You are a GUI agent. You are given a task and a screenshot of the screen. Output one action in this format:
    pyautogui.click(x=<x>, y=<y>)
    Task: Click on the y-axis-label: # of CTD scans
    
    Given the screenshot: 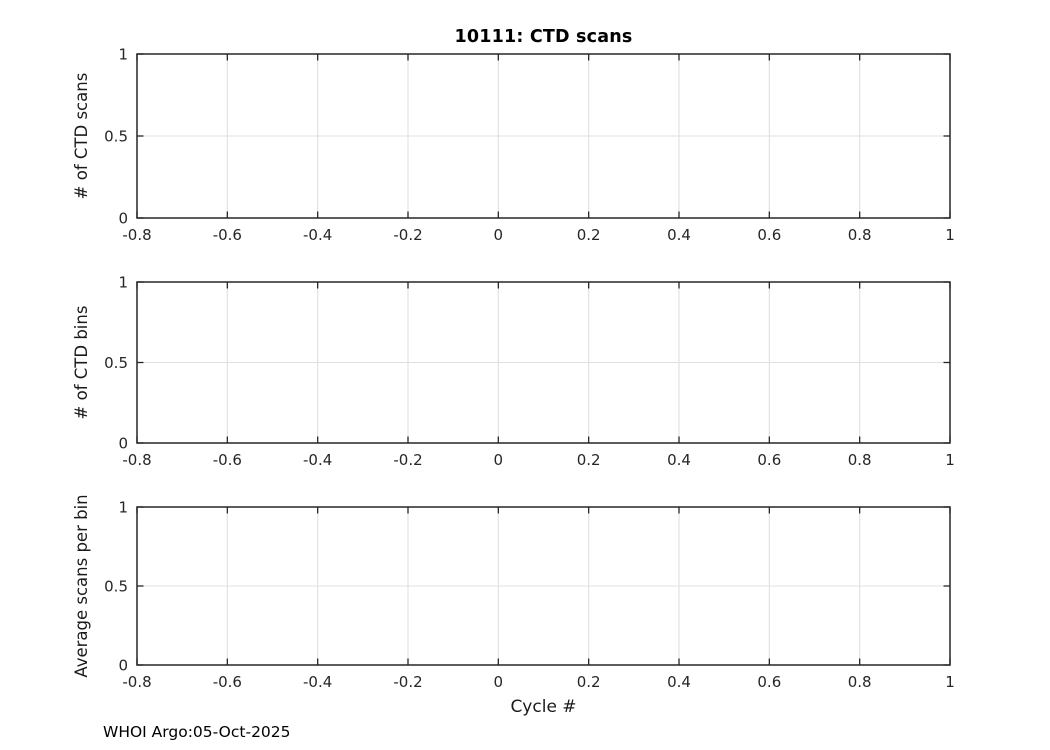 What is the action you would take?
    pyautogui.click(x=81, y=136)
    